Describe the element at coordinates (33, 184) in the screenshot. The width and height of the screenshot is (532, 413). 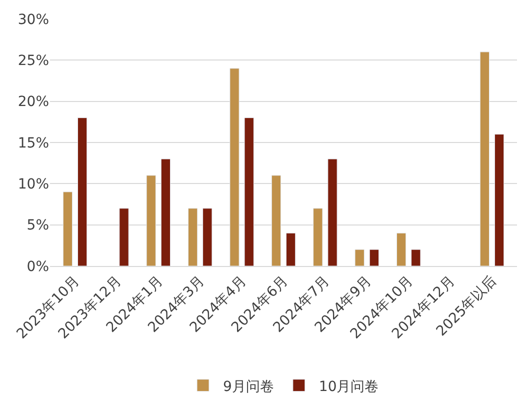
I see `y-tick-label: 10%` at that location.